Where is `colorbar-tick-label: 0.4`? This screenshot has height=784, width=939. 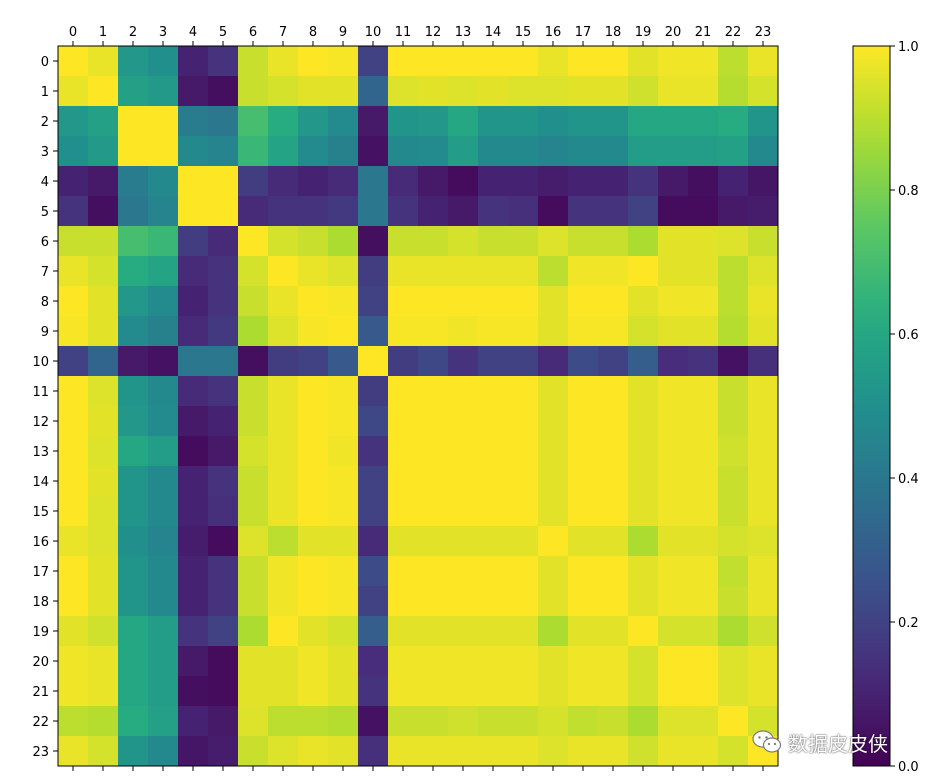 colorbar-tick-label: 0.4 is located at coordinates (908, 479).